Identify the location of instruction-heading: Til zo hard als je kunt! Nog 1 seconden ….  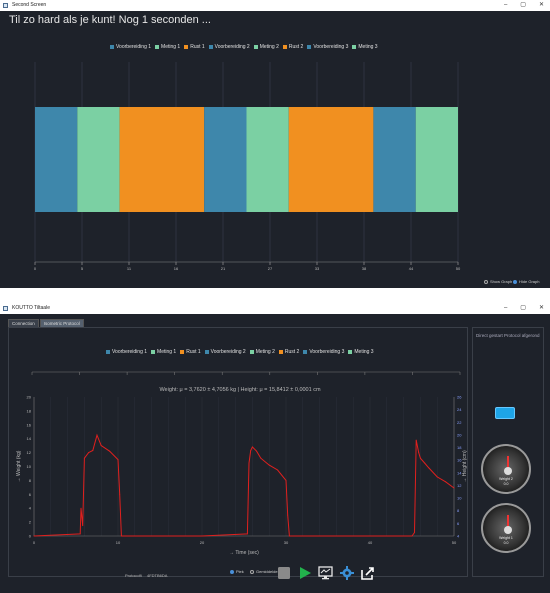
(110, 20).